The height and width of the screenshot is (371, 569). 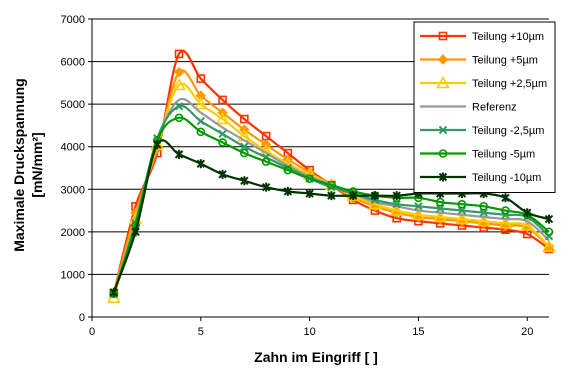 I want to click on legend-item: Teilung +5µm, so click(x=479, y=60).